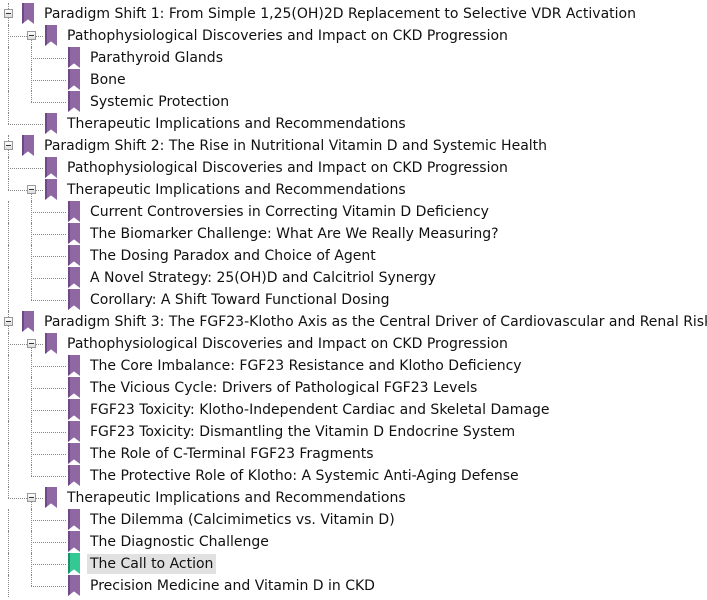 This screenshot has width=707, height=600. What do you see at coordinates (232, 454) in the screenshot?
I see `bookmark-label: The Role of C-Terminal FGF23 Fragments` at bounding box center [232, 454].